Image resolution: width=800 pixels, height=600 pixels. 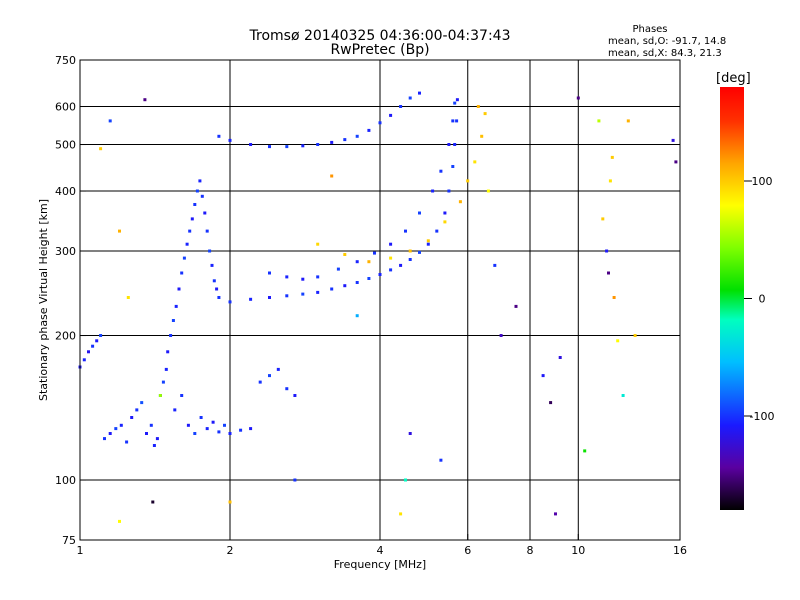 I want to click on y-tick-label-0: 75, so click(x=69, y=540).